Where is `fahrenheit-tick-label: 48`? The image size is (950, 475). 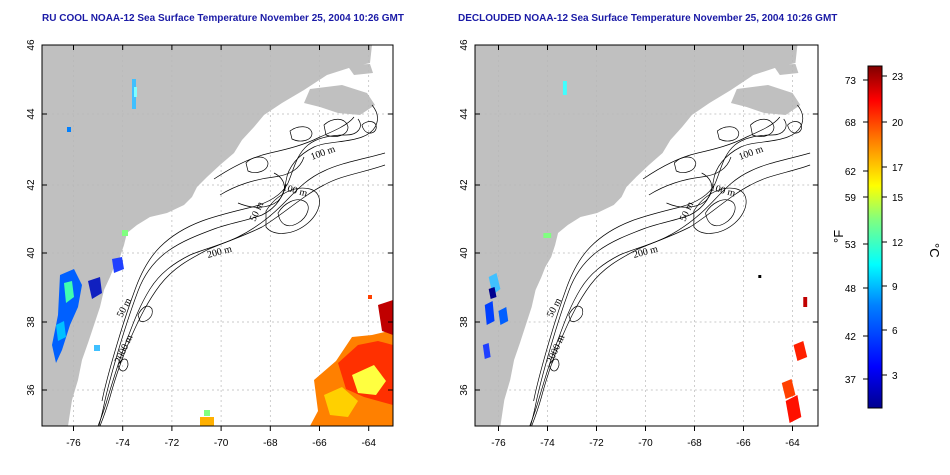 fahrenheit-tick-label: 48 is located at coordinates (851, 289).